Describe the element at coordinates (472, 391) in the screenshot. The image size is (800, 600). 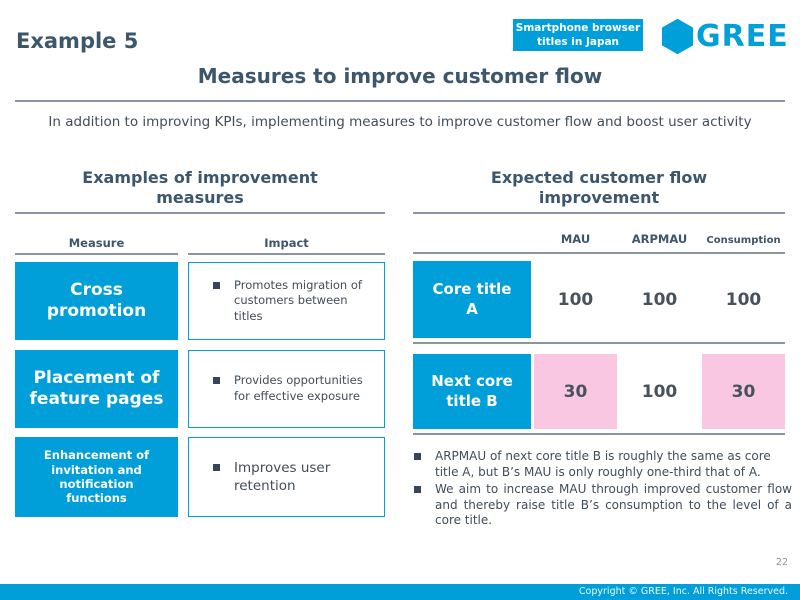
I see `row-label: Next core title B` at that location.